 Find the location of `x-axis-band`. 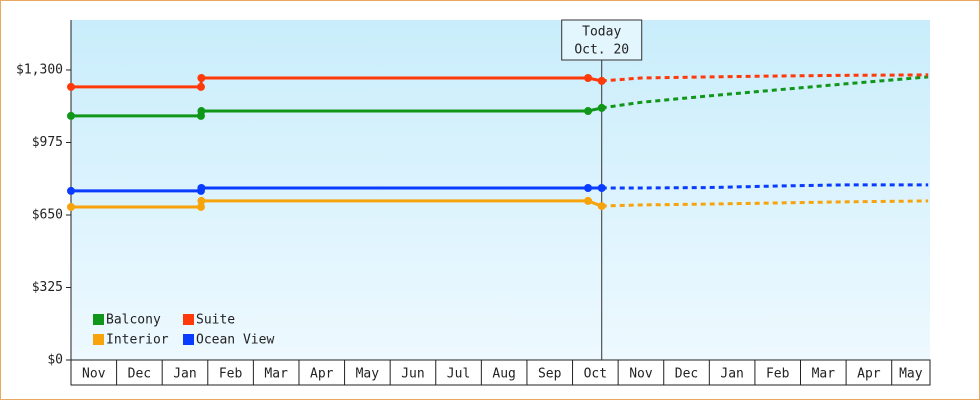

x-axis-band is located at coordinates (500, 372).